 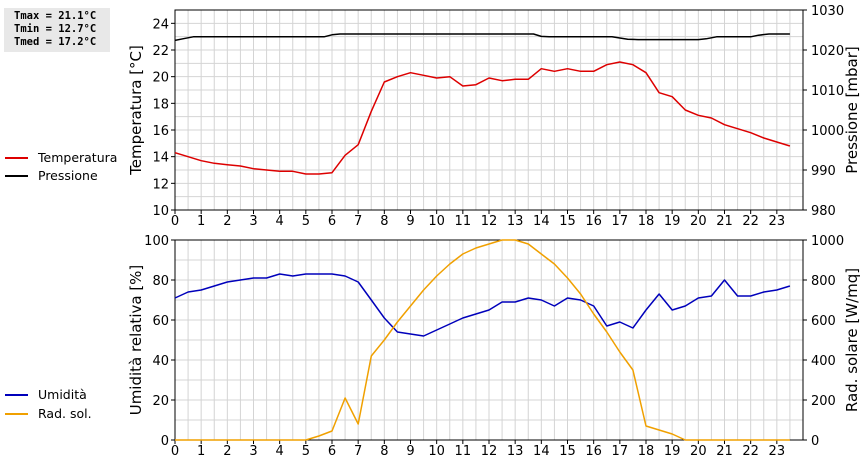 What do you see at coordinates (160, 211) in the screenshot?
I see `y-tick-label: 10` at bounding box center [160, 211].